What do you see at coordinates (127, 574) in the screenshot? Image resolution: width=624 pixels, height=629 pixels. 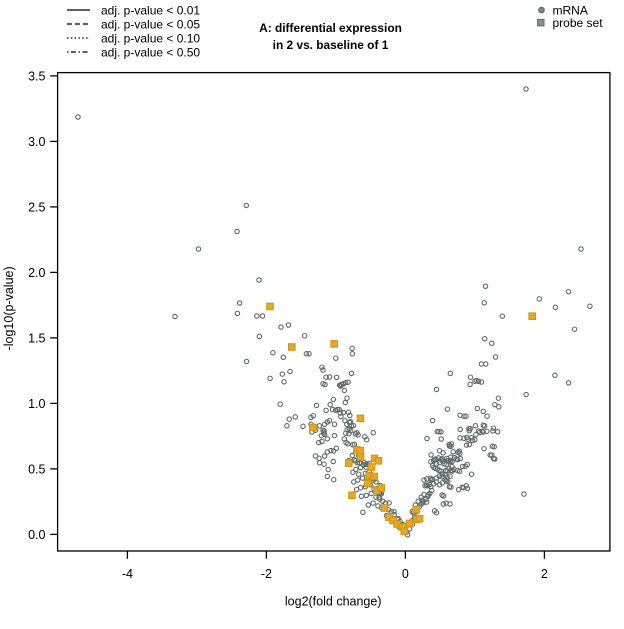 I see `svg-text: -4` at bounding box center [127, 574].